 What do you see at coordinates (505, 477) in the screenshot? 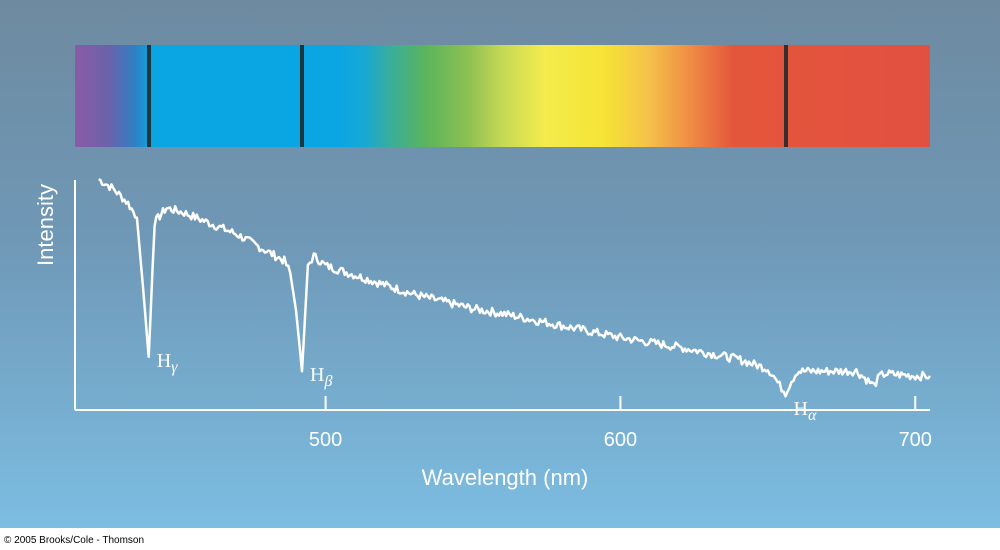
I see `x-axis-label: Wavelength (nm)` at bounding box center [505, 477].